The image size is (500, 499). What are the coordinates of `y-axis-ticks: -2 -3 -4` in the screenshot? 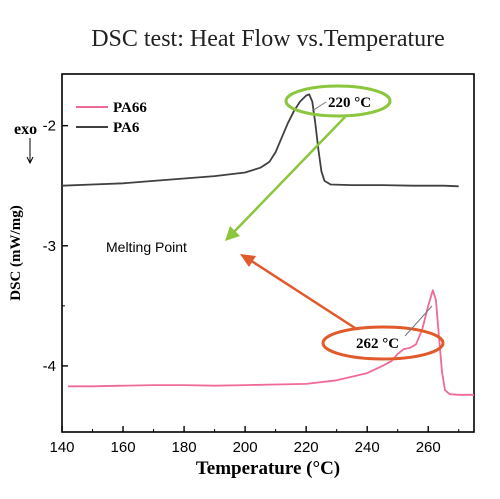 It's located at (55, 246).